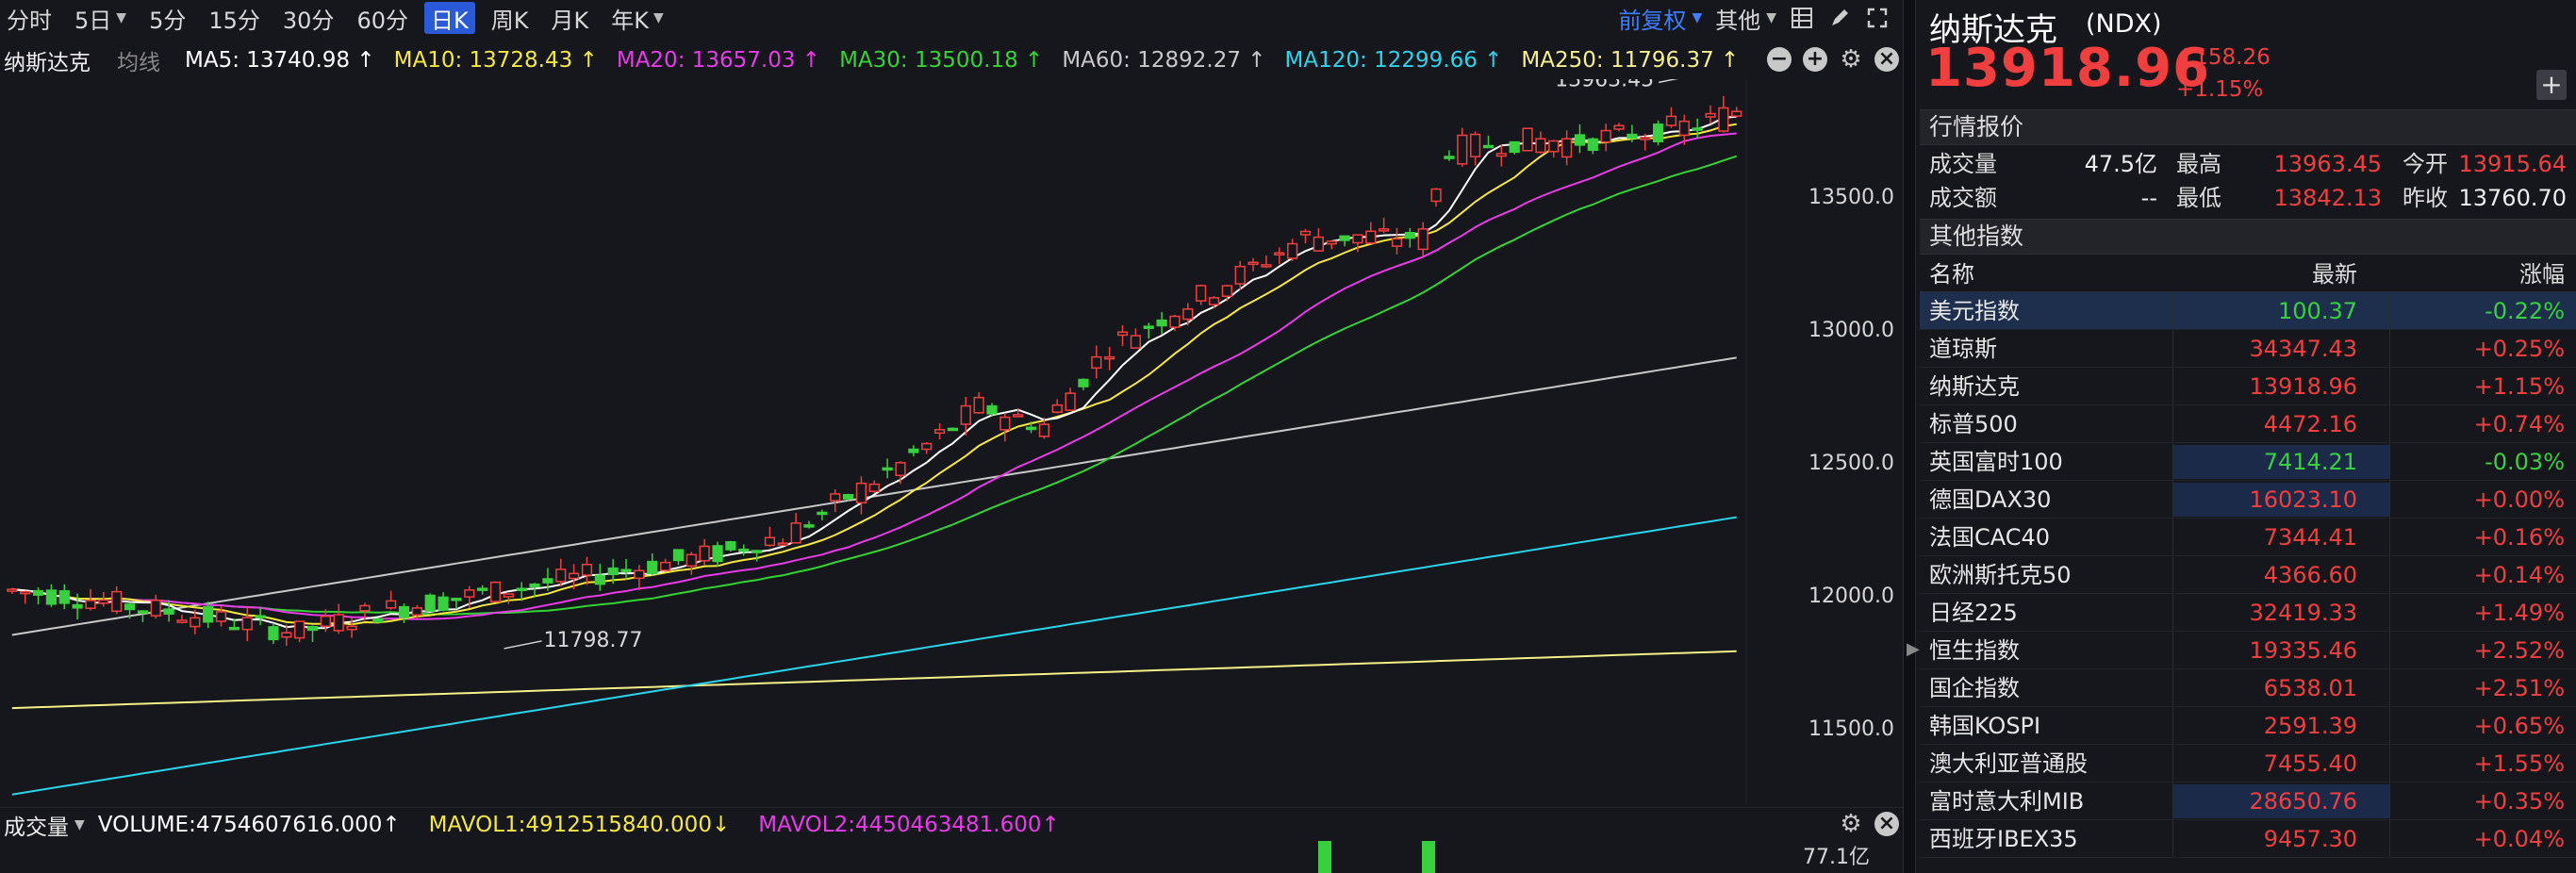 The height and width of the screenshot is (873, 2576). I want to click on index-row: 澳大利亚普通股 7455.40 +1.55%, so click(2248, 764).